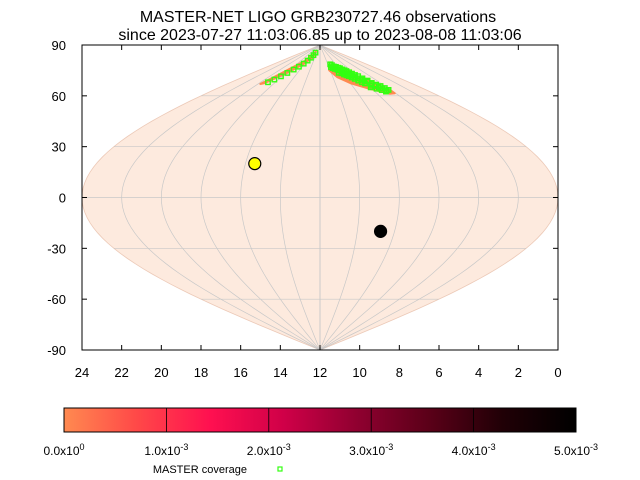 The height and width of the screenshot is (480, 640). Describe the element at coordinates (121, 372) in the screenshot. I see `x-tick-label: 22` at that location.